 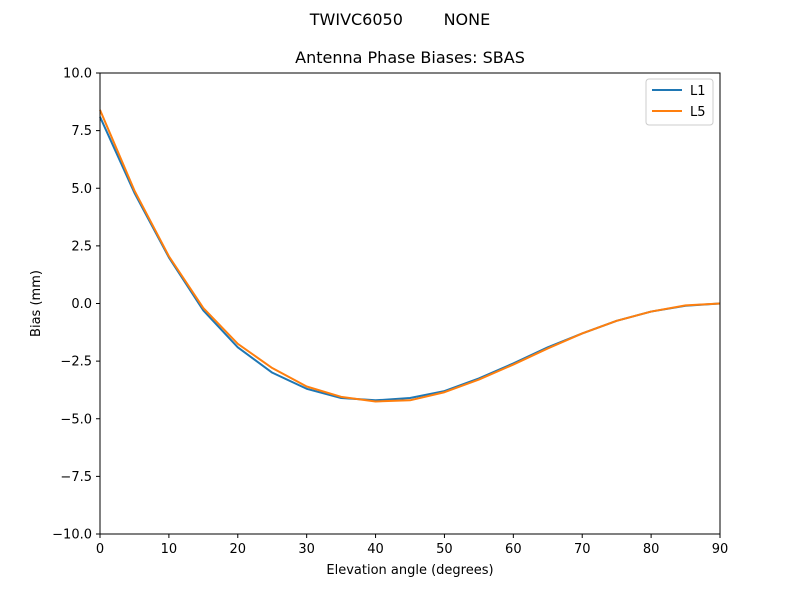 What do you see at coordinates (444, 549) in the screenshot?
I see `x-tick-label: 50` at bounding box center [444, 549].